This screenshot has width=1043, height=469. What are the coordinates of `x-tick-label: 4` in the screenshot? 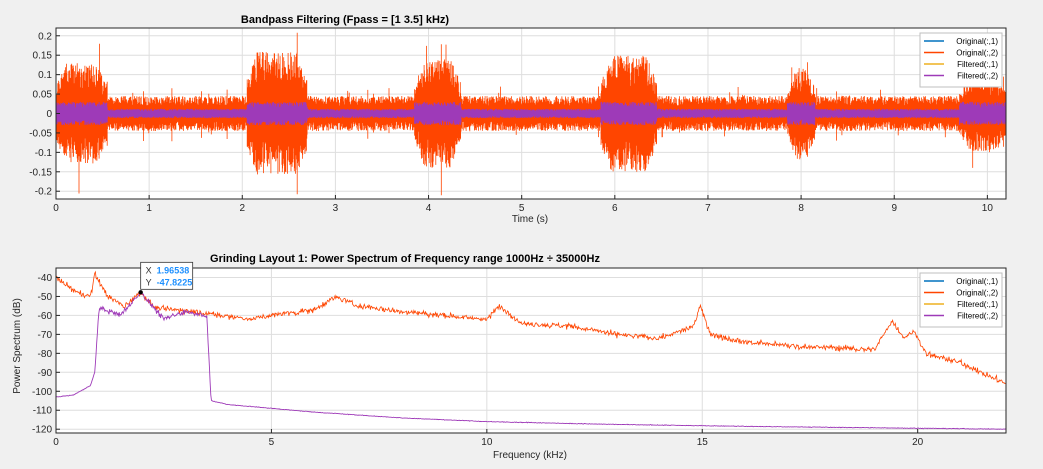 It's located at (429, 208).